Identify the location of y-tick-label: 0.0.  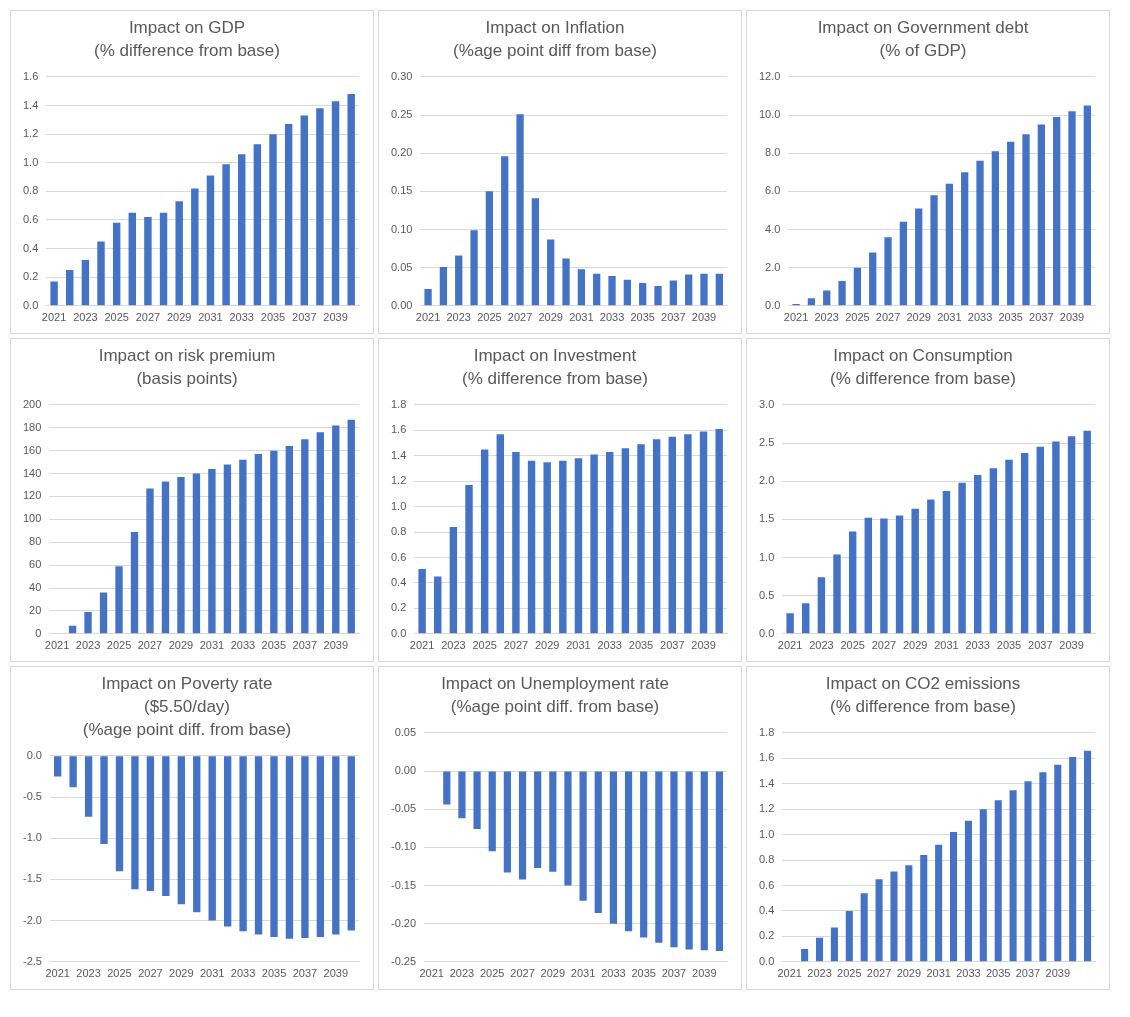
(766, 632).